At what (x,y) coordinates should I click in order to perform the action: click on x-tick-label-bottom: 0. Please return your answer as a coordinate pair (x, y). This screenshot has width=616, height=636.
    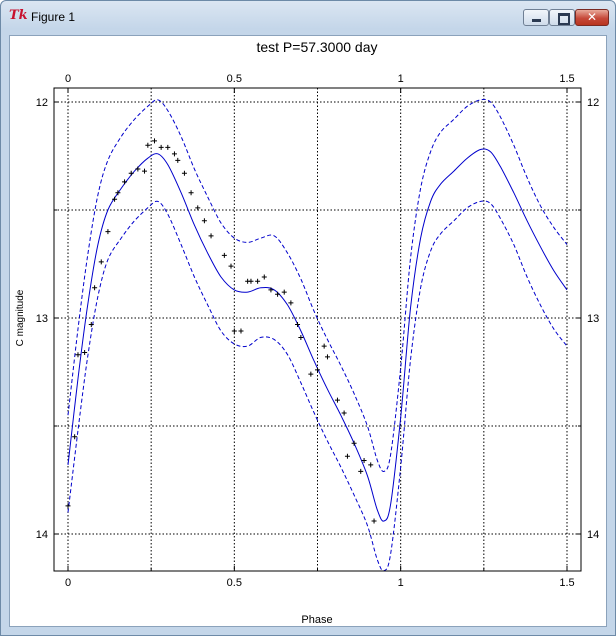
    Looking at the image, I should click on (68, 583).